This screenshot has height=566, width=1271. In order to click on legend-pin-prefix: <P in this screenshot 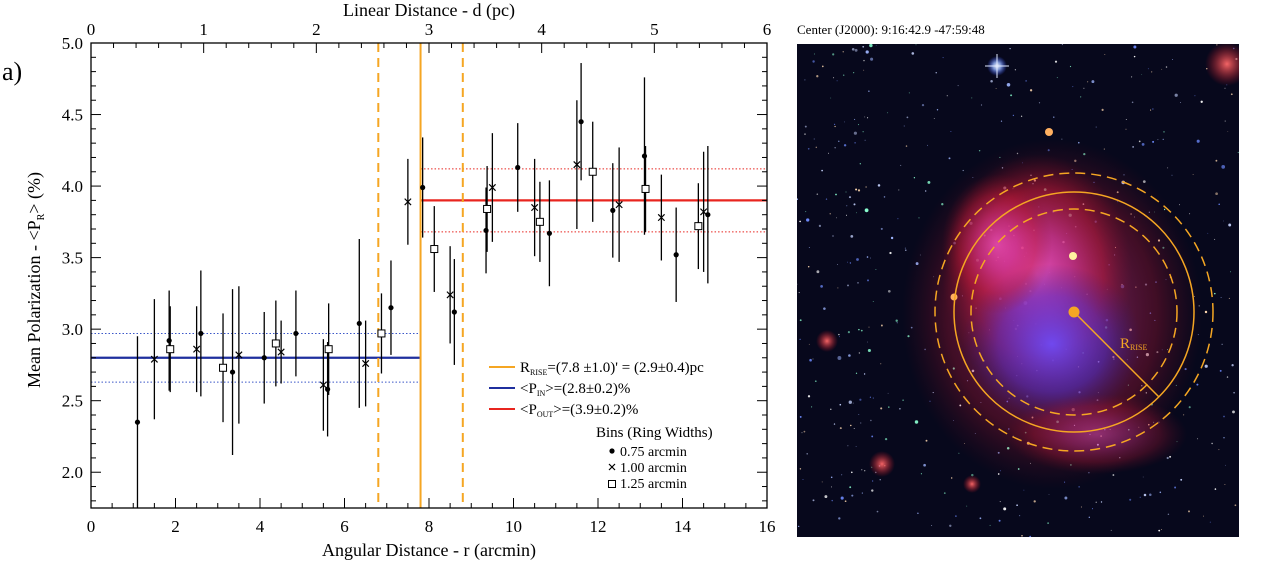, I will do `click(528, 389)`.